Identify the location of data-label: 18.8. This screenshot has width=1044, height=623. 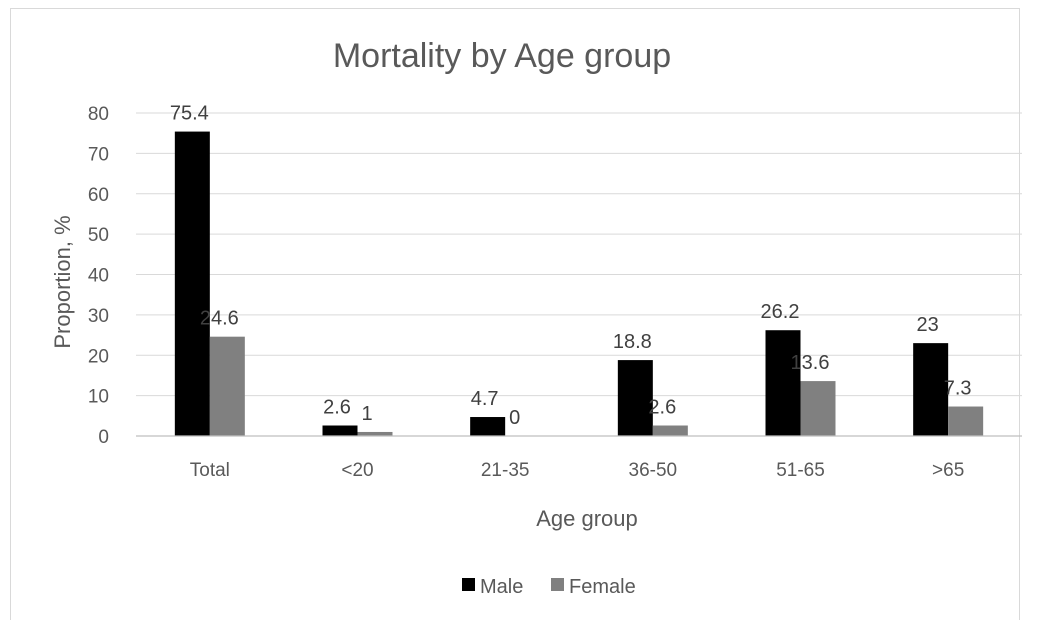
(632, 342).